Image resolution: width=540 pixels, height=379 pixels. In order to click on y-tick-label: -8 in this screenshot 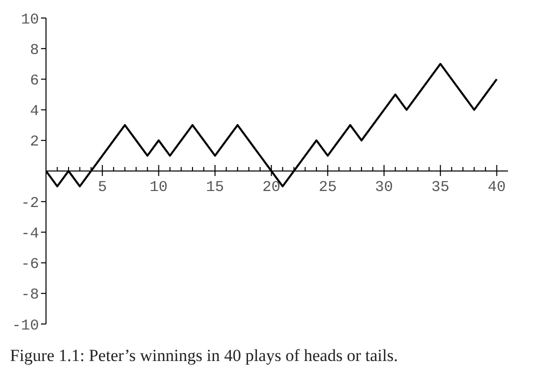, I will do `click(29, 295)`.